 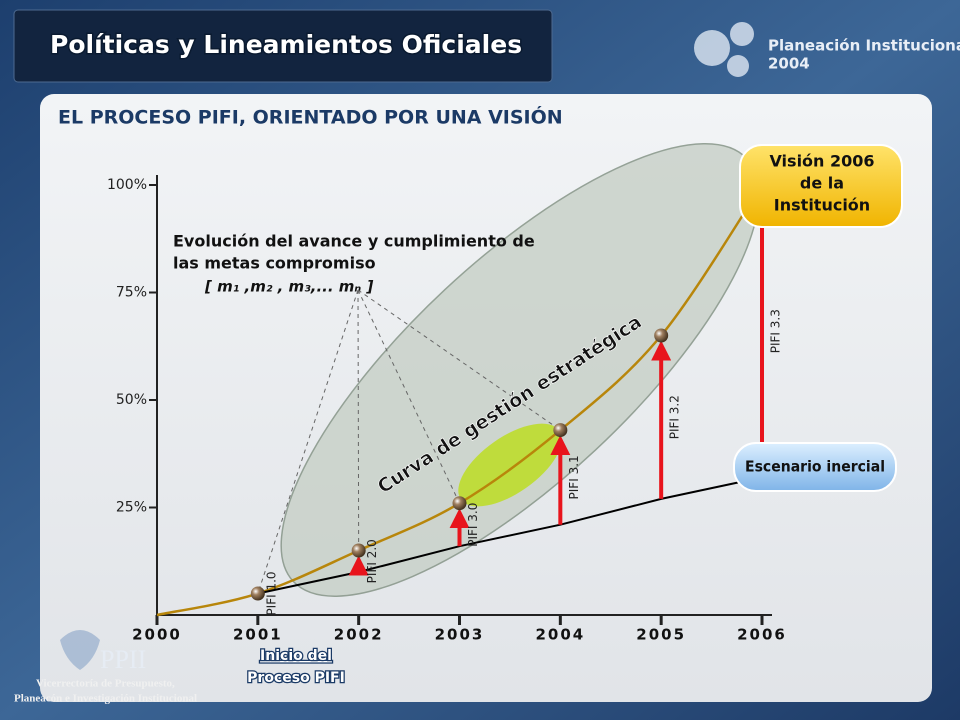 I want to click on vision-box, so click(x=821, y=186).